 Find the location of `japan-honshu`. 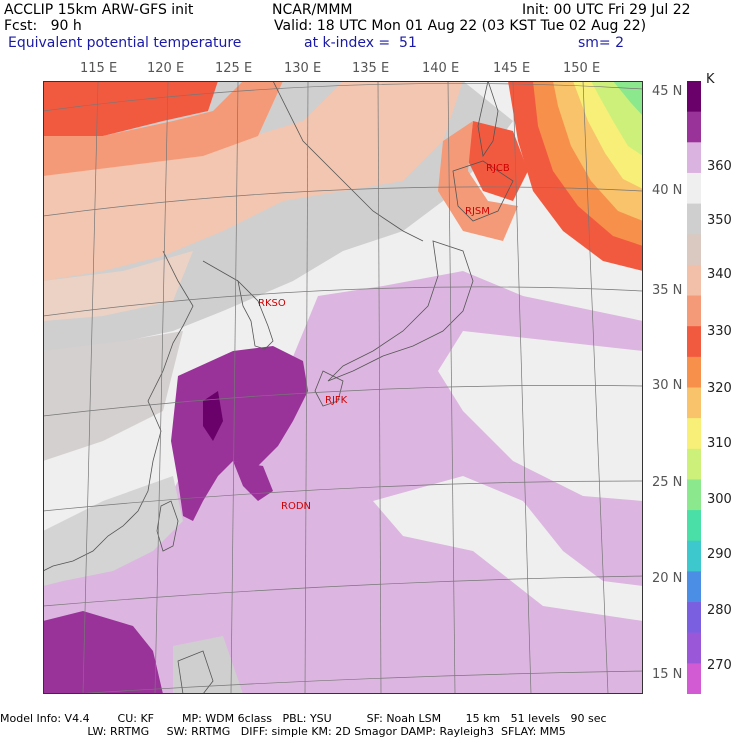

japan-honshu is located at coordinates (400, 311).